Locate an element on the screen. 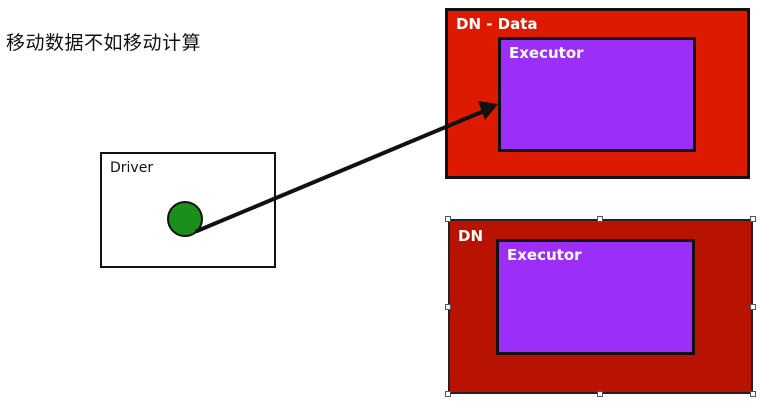  resize-handle-middle-left is located at coordinates (448, 307).